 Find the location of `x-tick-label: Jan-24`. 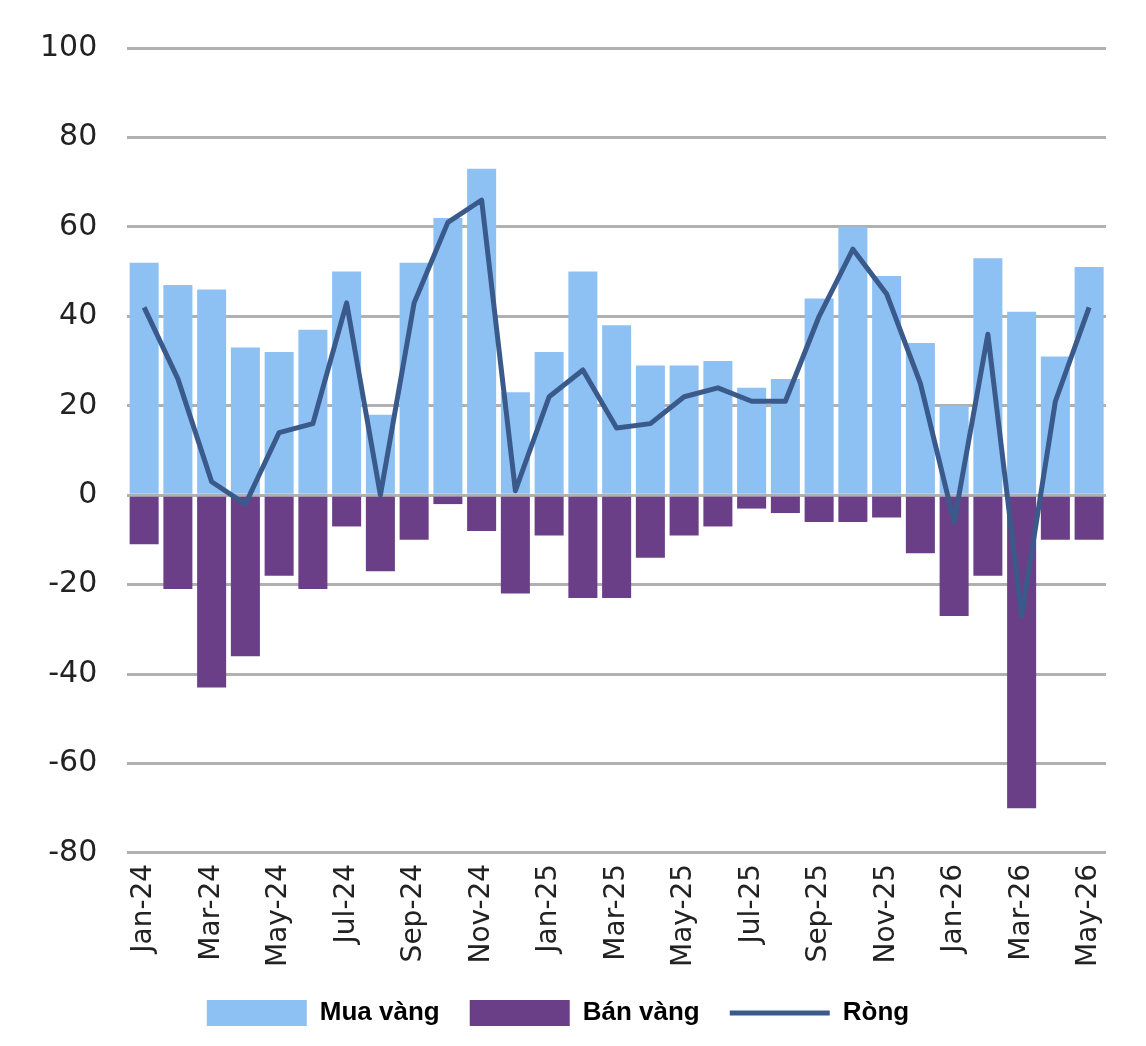

x-tick-label: Jan-24 is located at coordinates (142, 909).